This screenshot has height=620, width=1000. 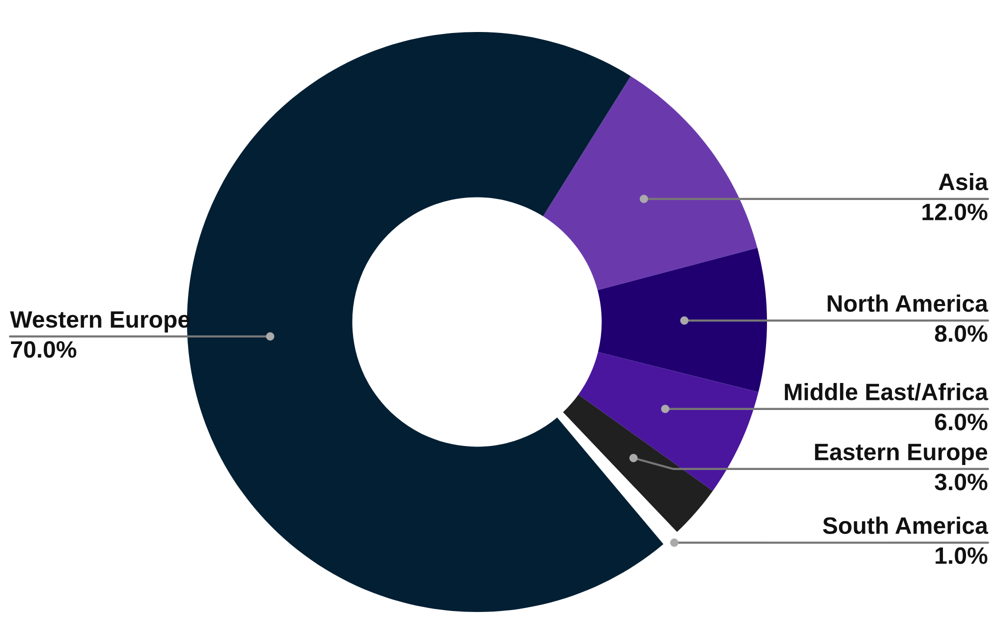 What do you see at coordinates (43, 349) in the screenshot?
I see `data-label: 70.0%` at bounding box center [43, 349].